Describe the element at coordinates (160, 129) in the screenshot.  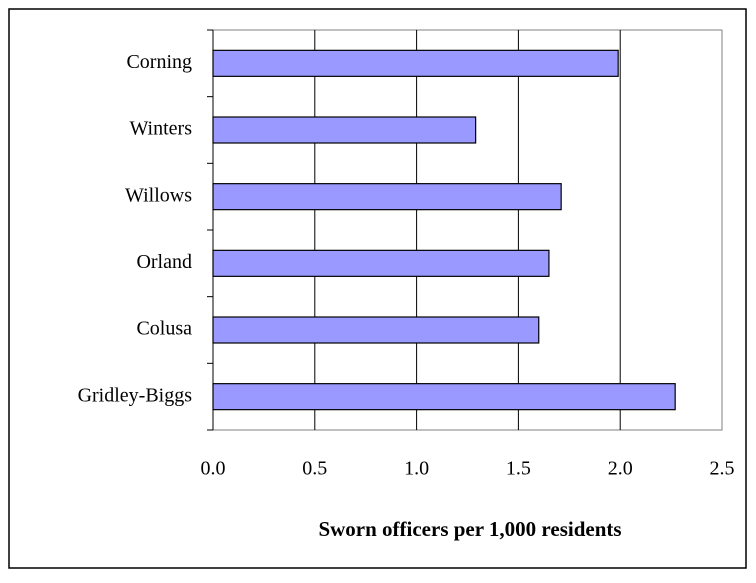
I see `y-tick-label: Winters` at that location.